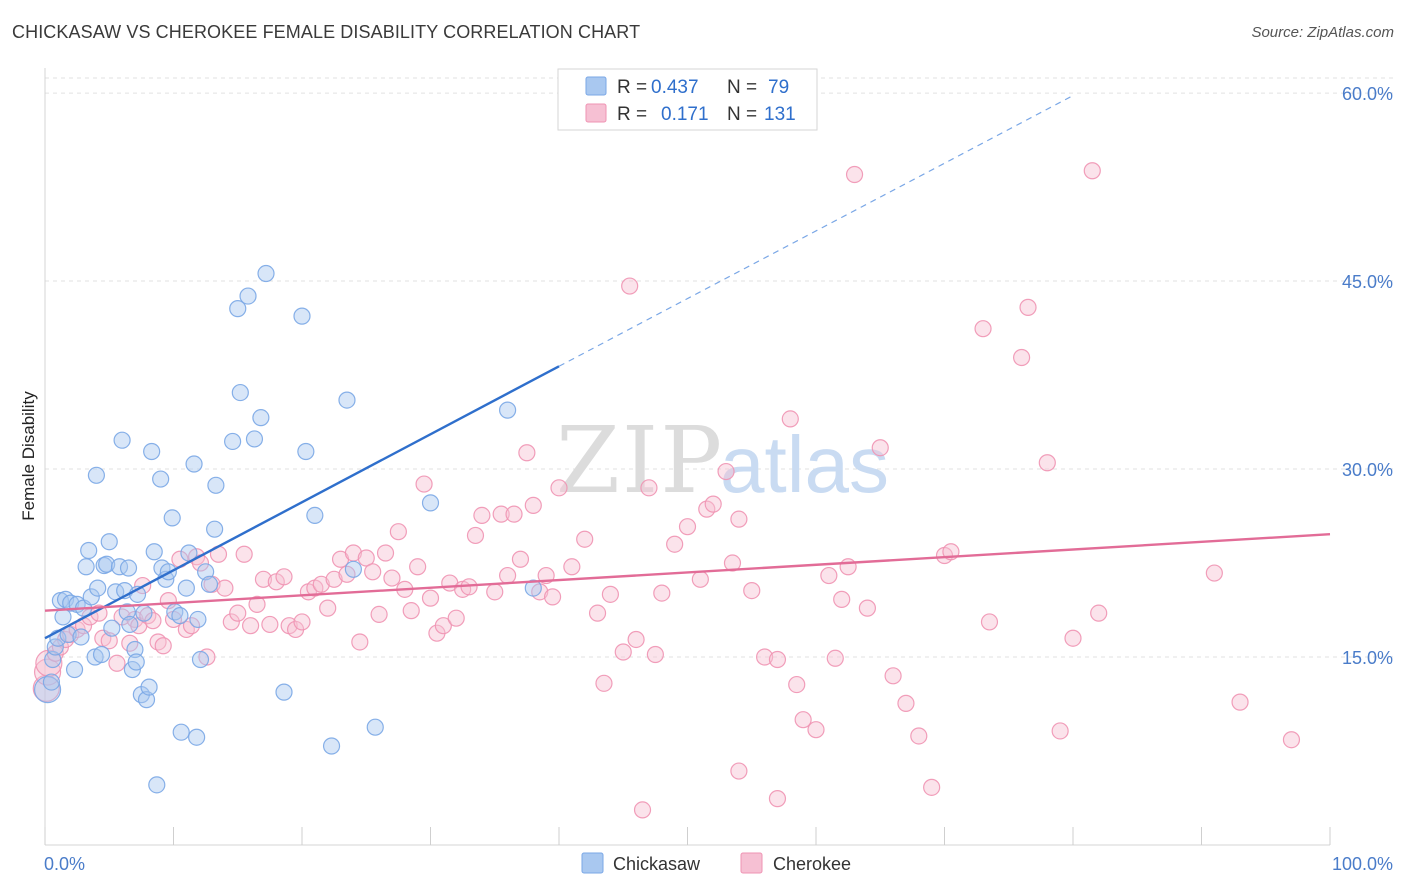 The image size is (1406, 892). I want to click on trend-line-chickasaw-extension, so click(816, 231).